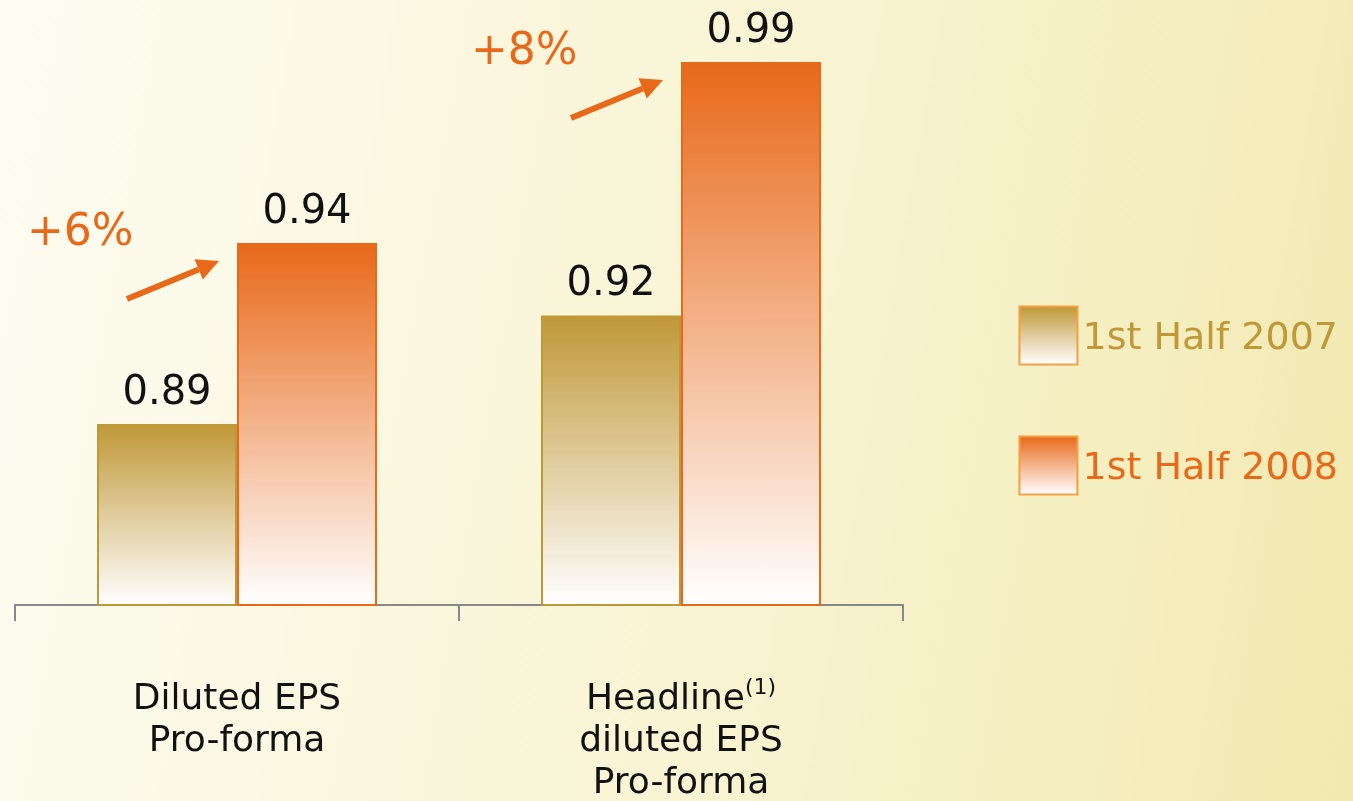  Describe the element at coordinates (1210, 335) in the screenshot. I see `legend-label: 1st Half 2007` at that location.